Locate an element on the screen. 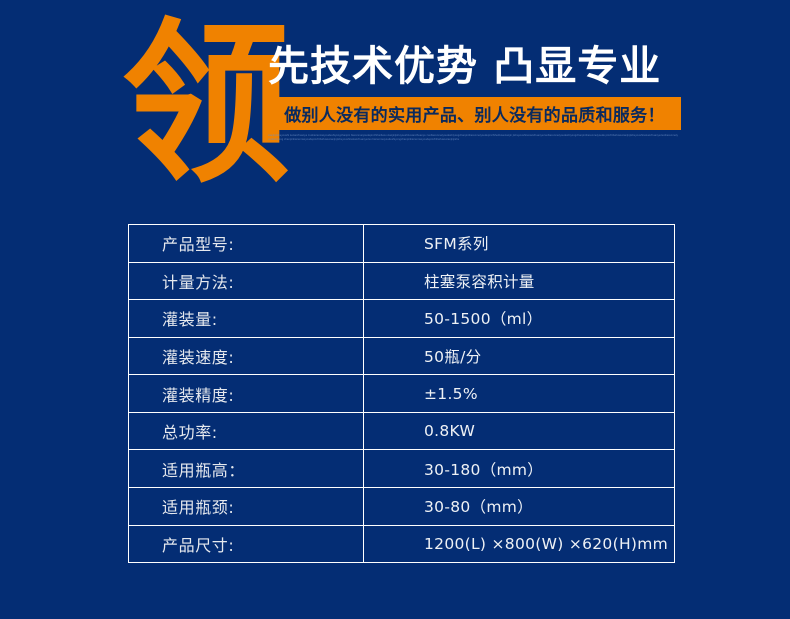 This screenshot has width=790, height=619. spec-value: 50-1500（ml） is located at coordinates (483, 319).